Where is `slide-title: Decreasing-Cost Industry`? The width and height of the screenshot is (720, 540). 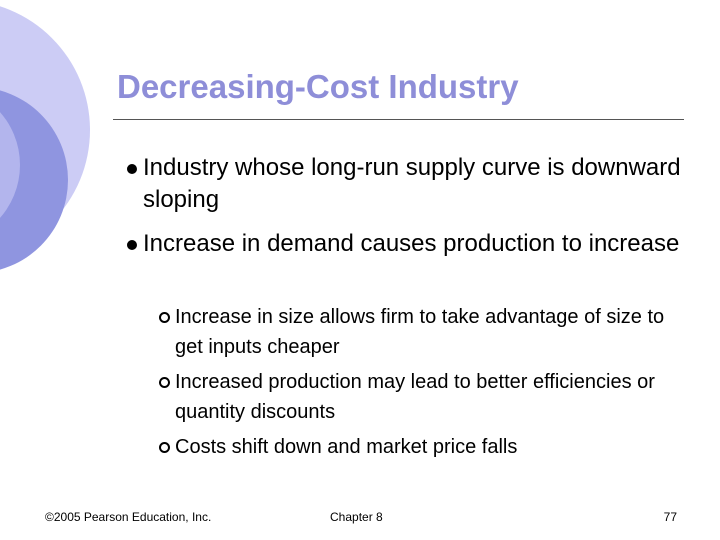 slide-title: Decreasing-Cost Industry is located at coordinates (318, 86).